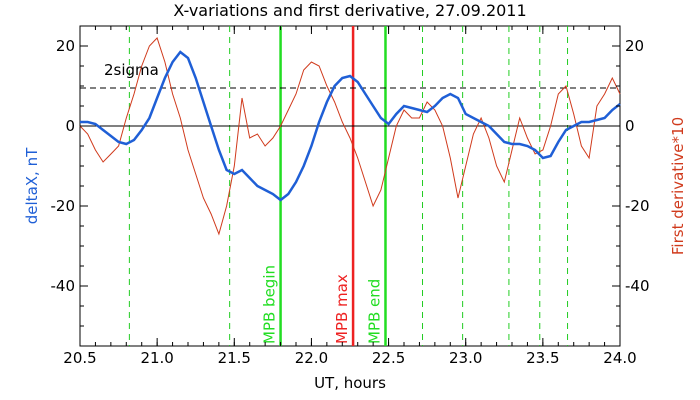 Image resolution: width=700 pixels, height=400 pixels. I want to click on y-axis-right-ticks: 20 0 -20 -40, so click(631, 176).